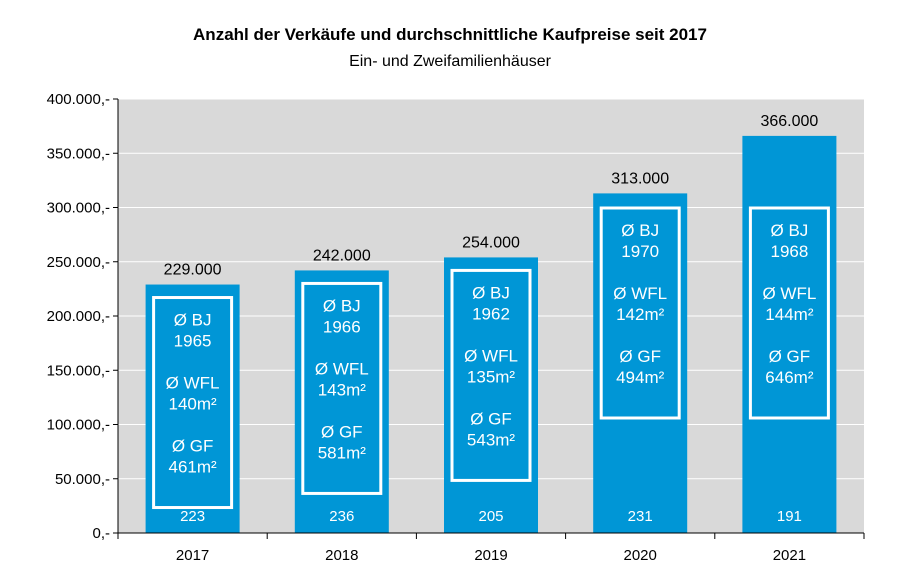 This screenshot has width=901, height=588. What do you see at coordinates (490, 516) in the screenshot?
I see `count-label: 205` at bounding box center [490, 516].